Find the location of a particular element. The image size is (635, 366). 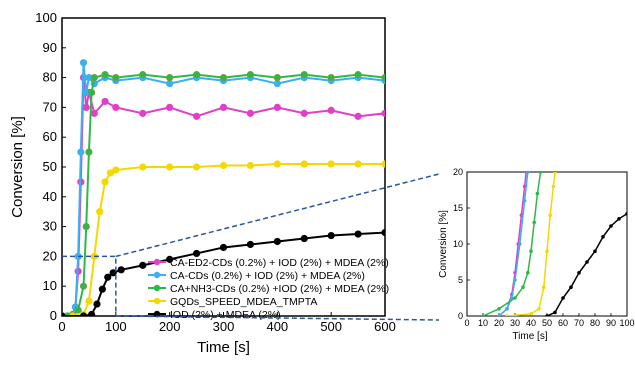

inset-x-tick-label: 70 is located at coordinates (579, 323).